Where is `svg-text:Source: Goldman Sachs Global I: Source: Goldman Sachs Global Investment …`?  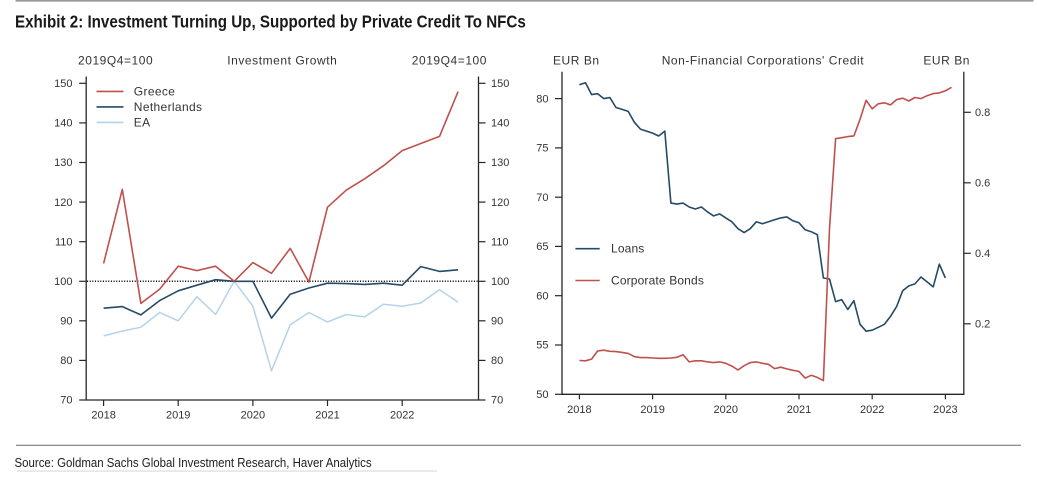
svg-text:Source: Goldman Sachs Global I: Source: Goldman Sachs Global Investment … is located at coordinates (193, 462).